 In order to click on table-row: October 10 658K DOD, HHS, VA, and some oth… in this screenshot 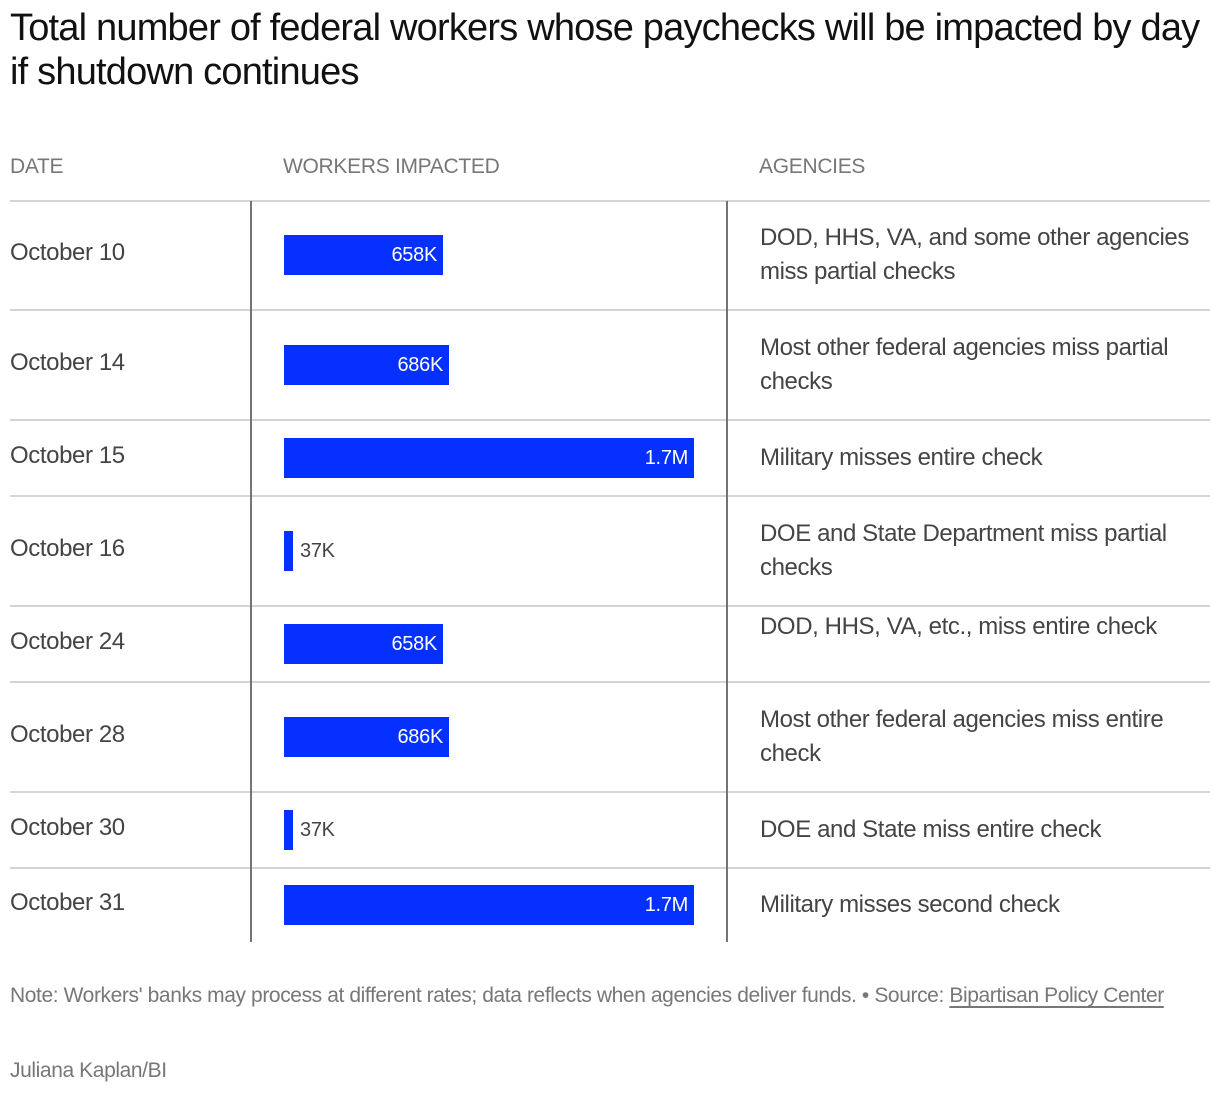, I will do `click(610, 255)`.